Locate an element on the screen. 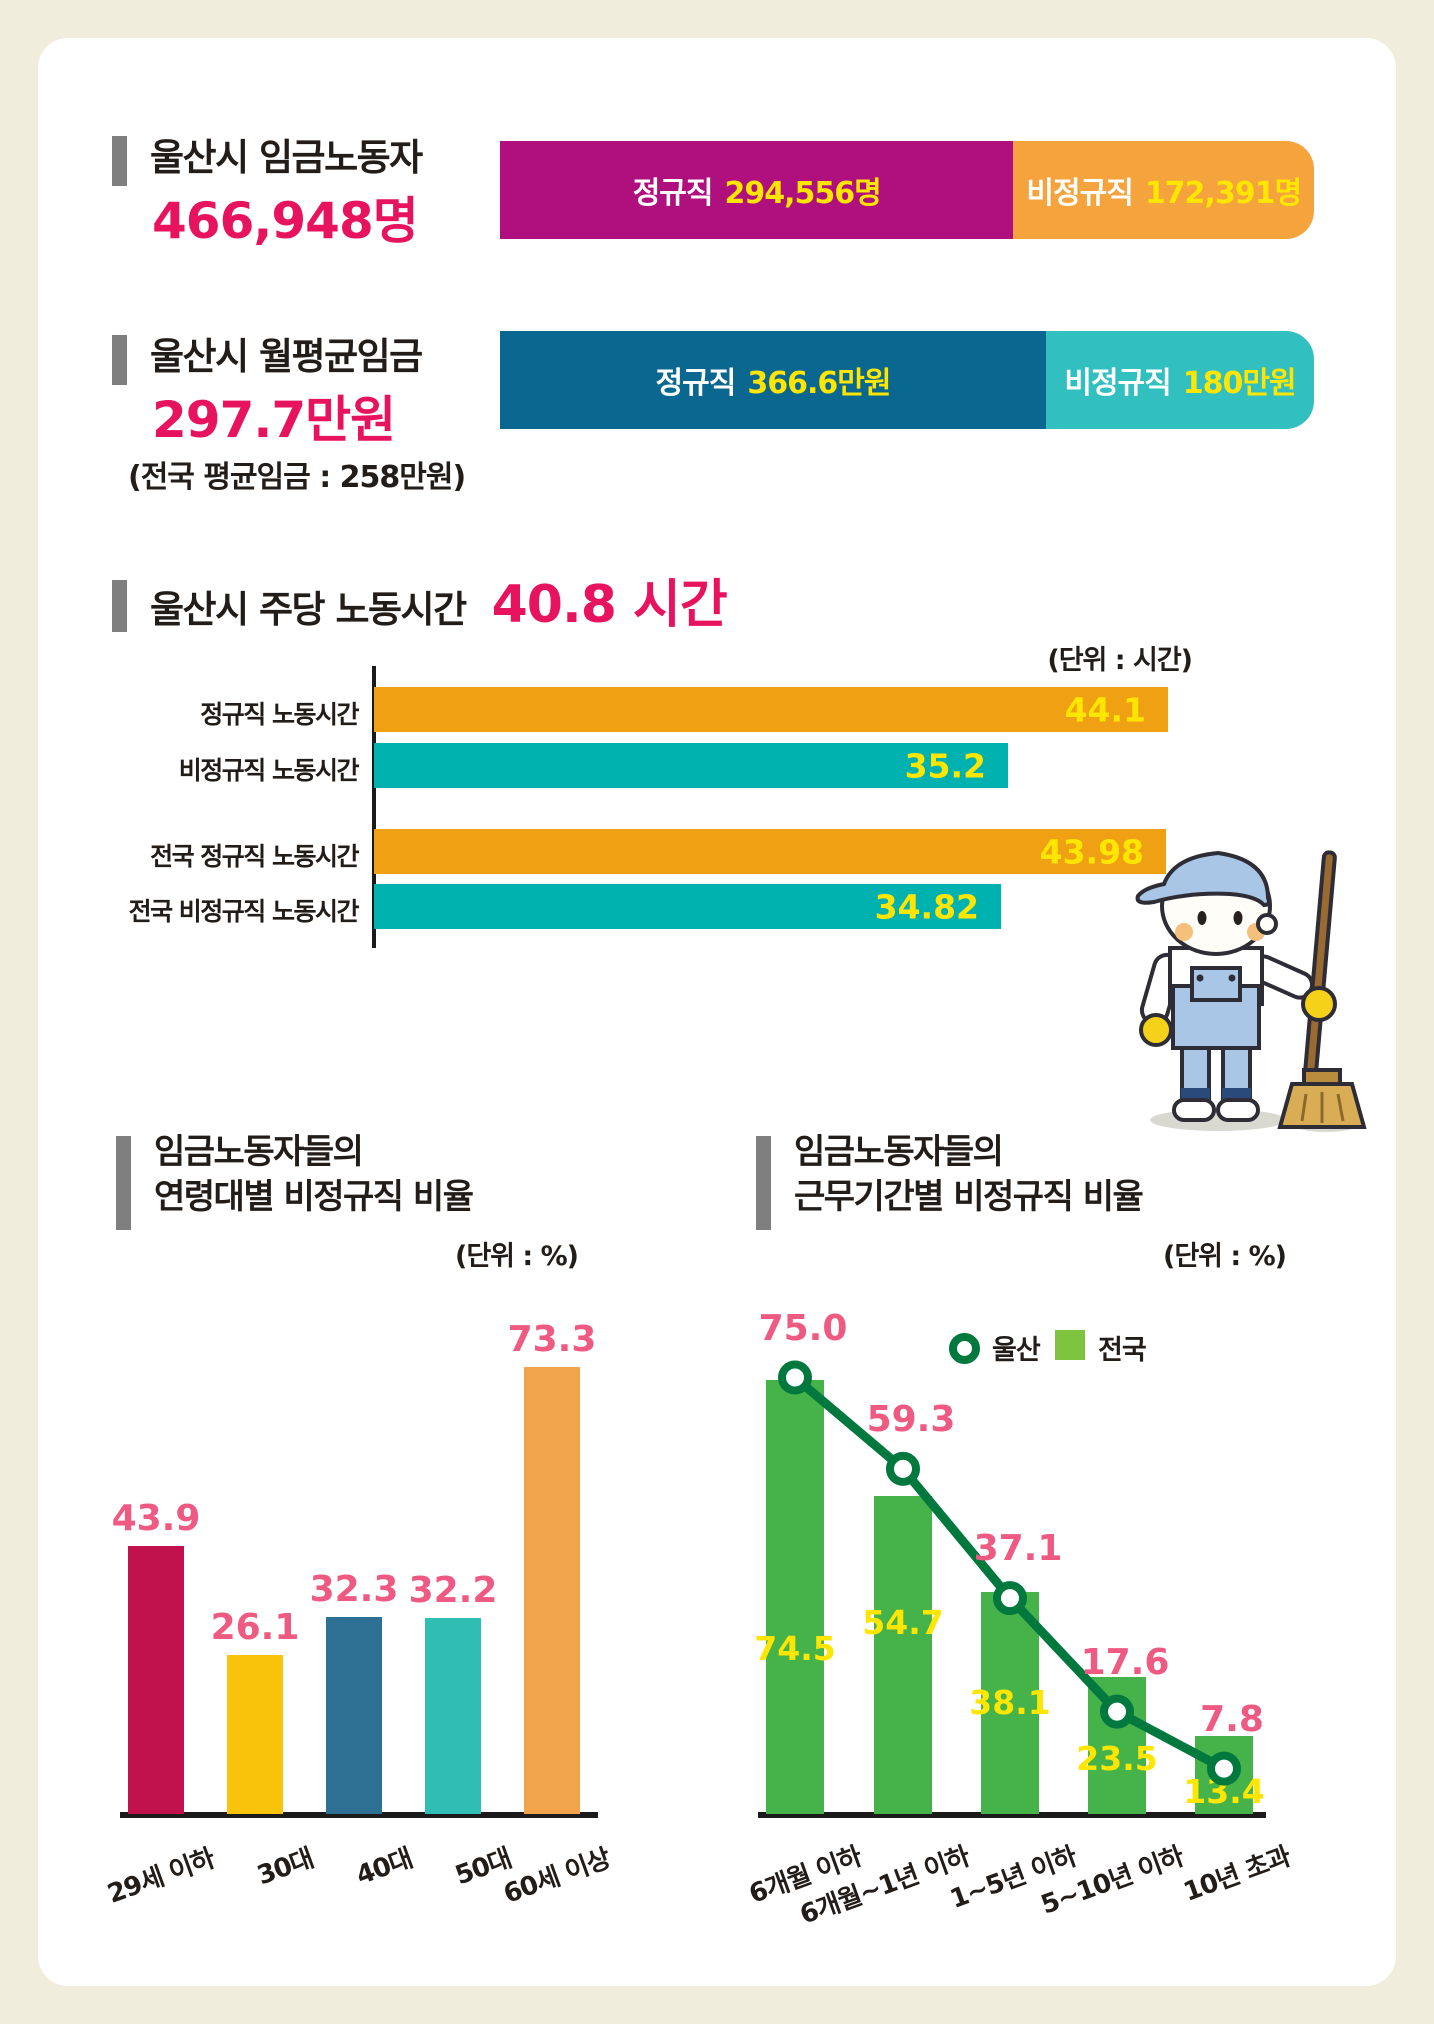 The height and width of the screenshot is (2024, 1434). legend-national-label: 전국 is located at coordinates (1122, 1350).